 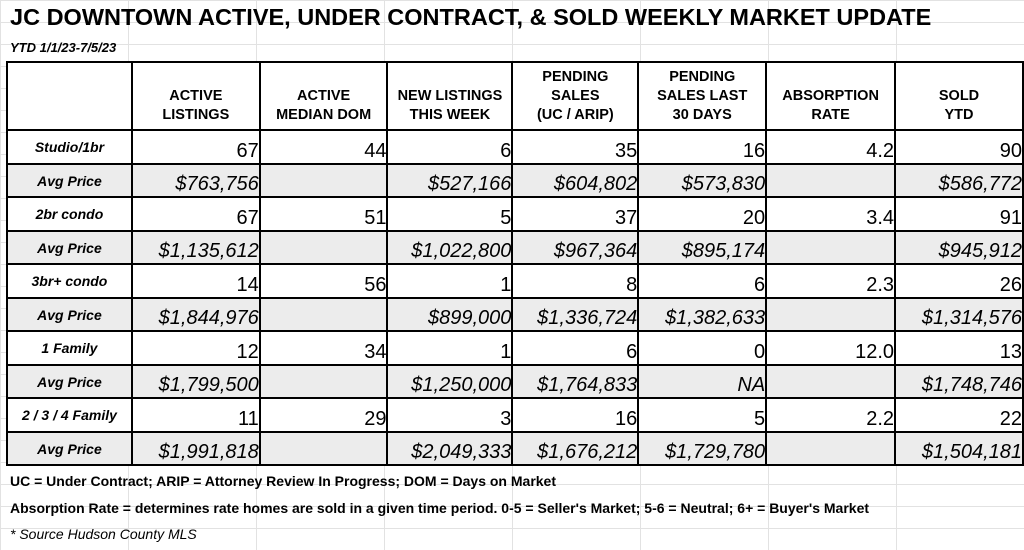 What do you see at coordinates (831, 214) in the screenshot?
I see `count-cell: 3.4` at bounding box center [831, 214].